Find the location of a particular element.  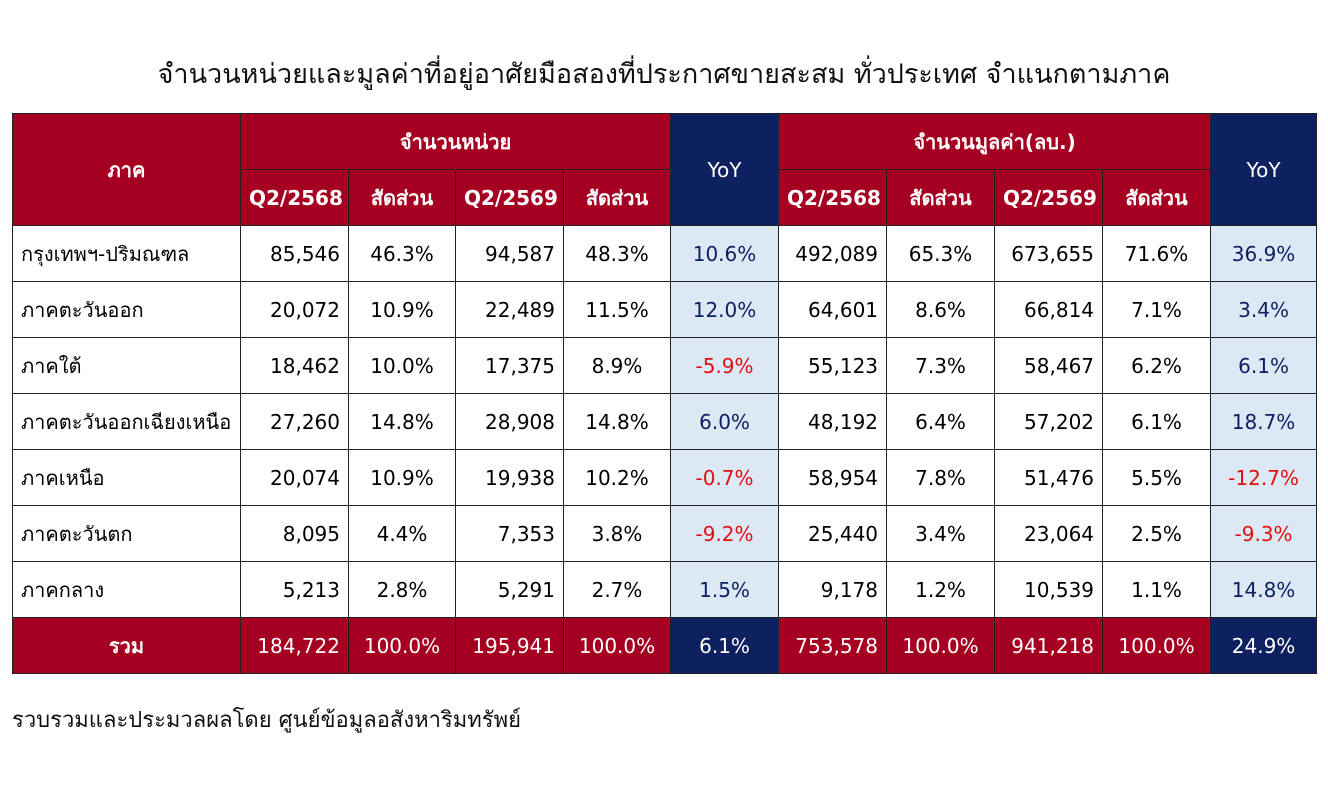

table-cell: 4.4% is located at coordinates (402, 533).